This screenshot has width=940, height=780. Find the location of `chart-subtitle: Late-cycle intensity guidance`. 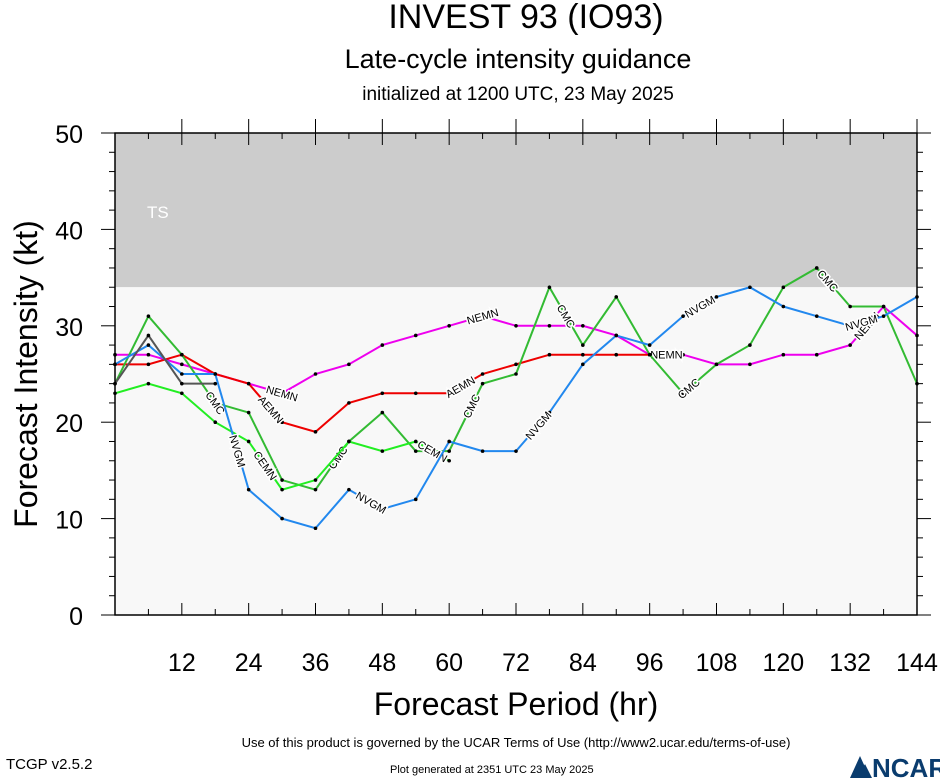

chart-subtitle: Late-cycle intensity guidance is located at coordinates (518, 59).